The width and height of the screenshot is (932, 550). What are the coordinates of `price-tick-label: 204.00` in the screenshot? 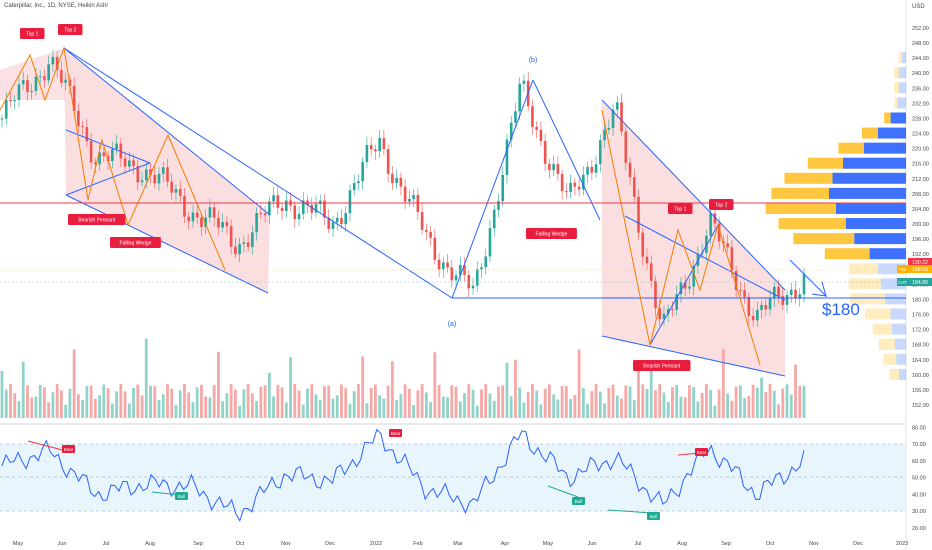 It's located at (920, 210).